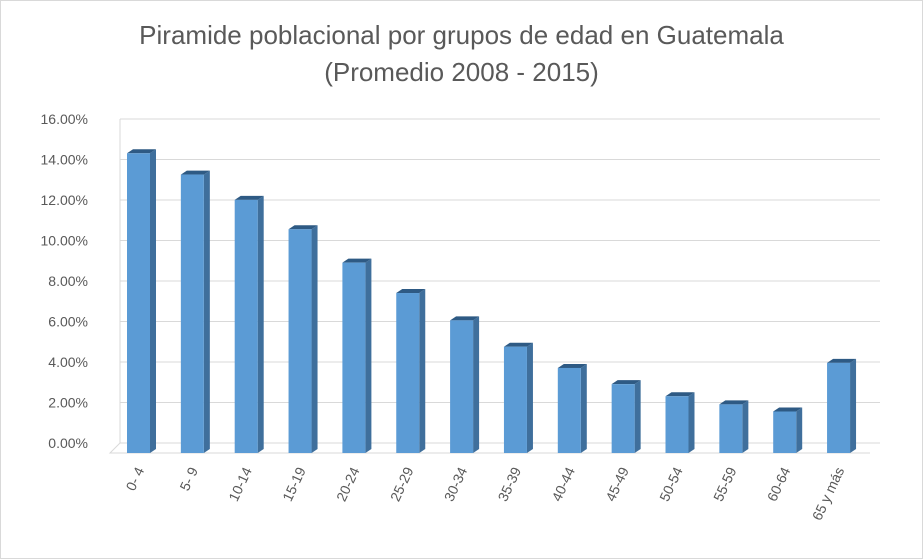  Describe the element at coordinates (461, 72) in the screenshot. I see `chart-subtitle: (Promedio 2008 - 2015)` at that location.